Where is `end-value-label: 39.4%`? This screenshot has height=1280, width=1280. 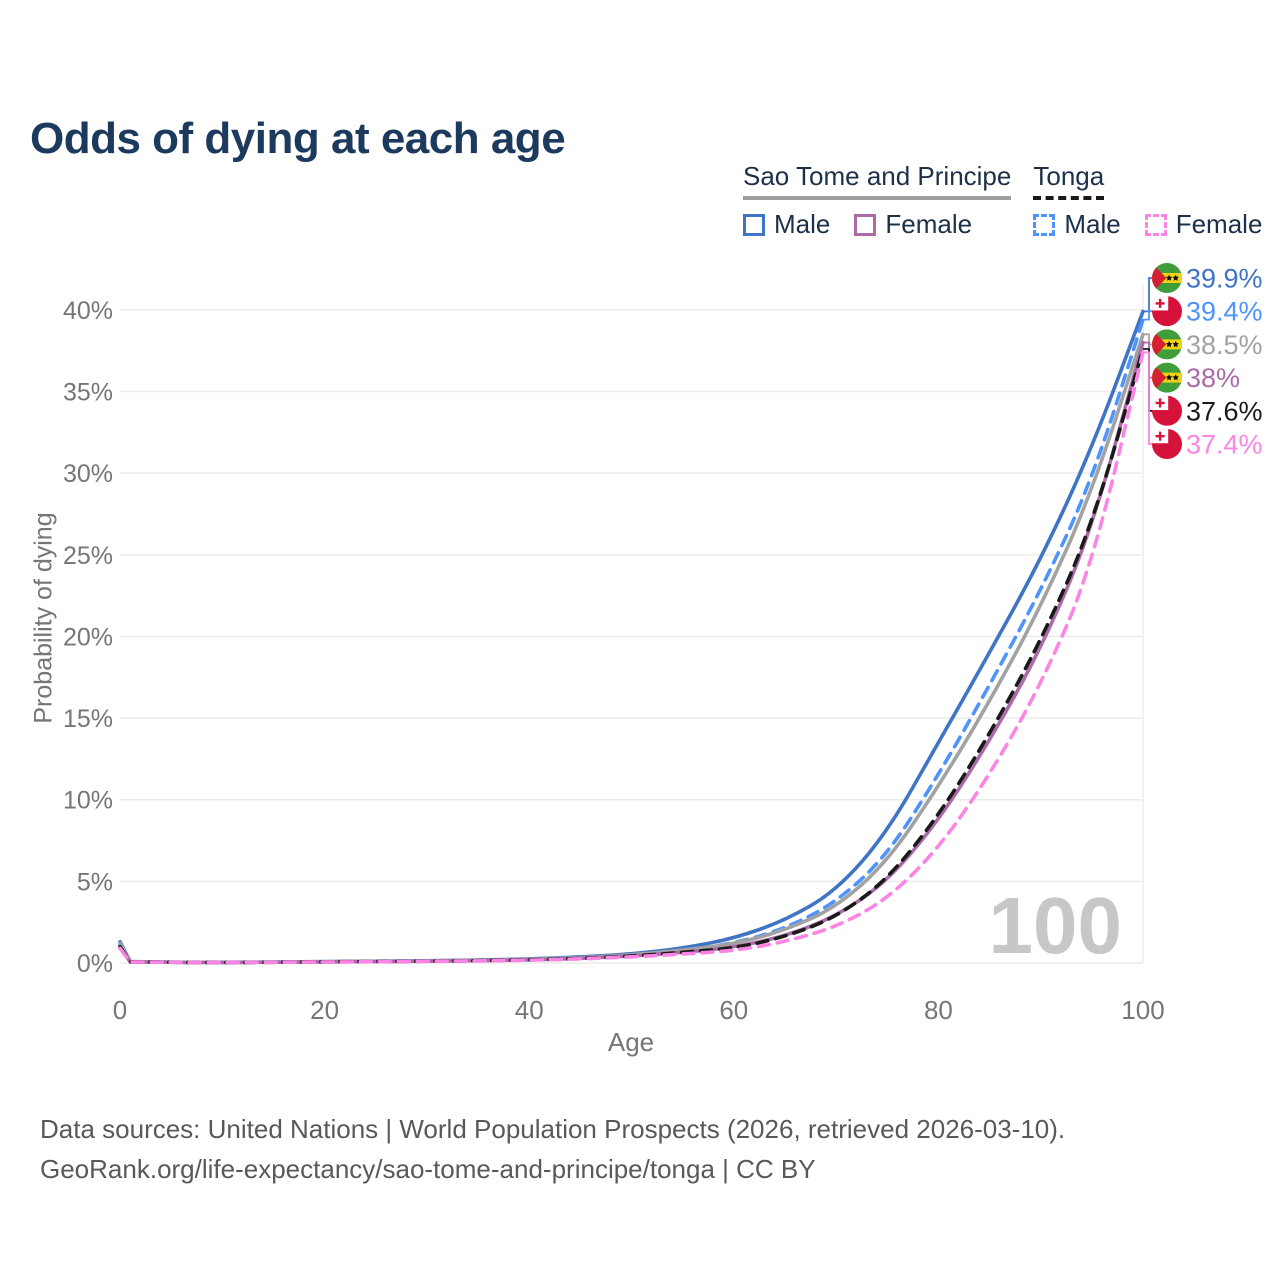 end-value-label: 39.4% is located at coordinates (1224, 312).